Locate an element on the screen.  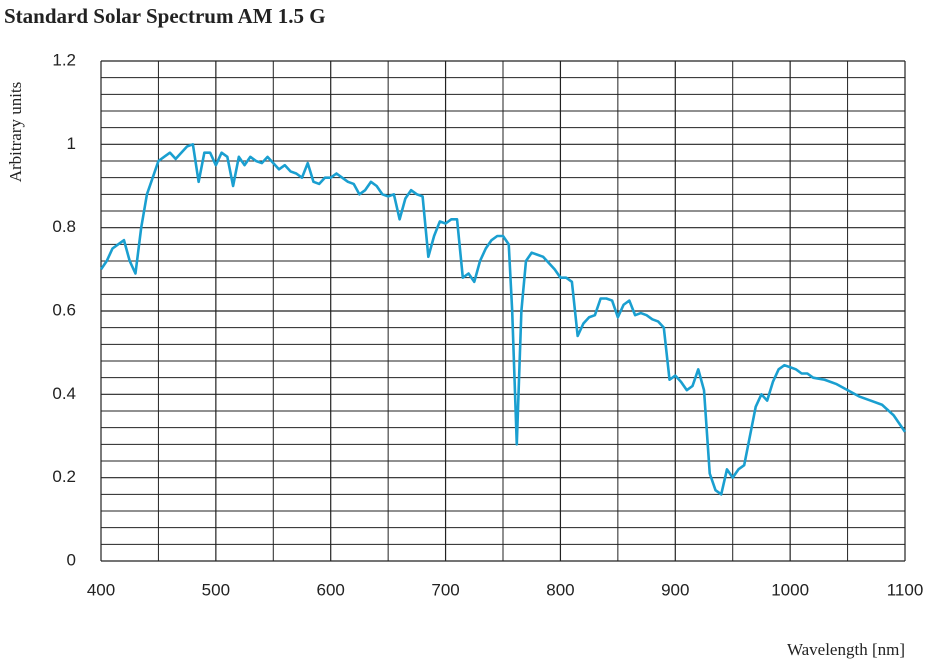
x-tick-label: 700 is located at coordinates (445, 589).